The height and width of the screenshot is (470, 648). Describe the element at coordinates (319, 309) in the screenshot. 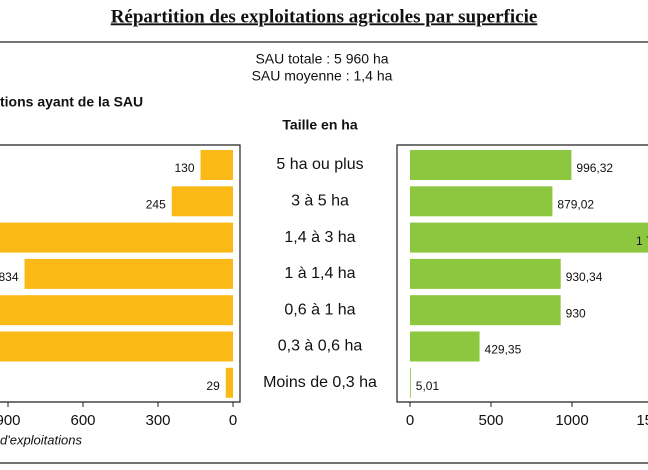

I see `category-label: 0,6 à 1 ha` at that location.